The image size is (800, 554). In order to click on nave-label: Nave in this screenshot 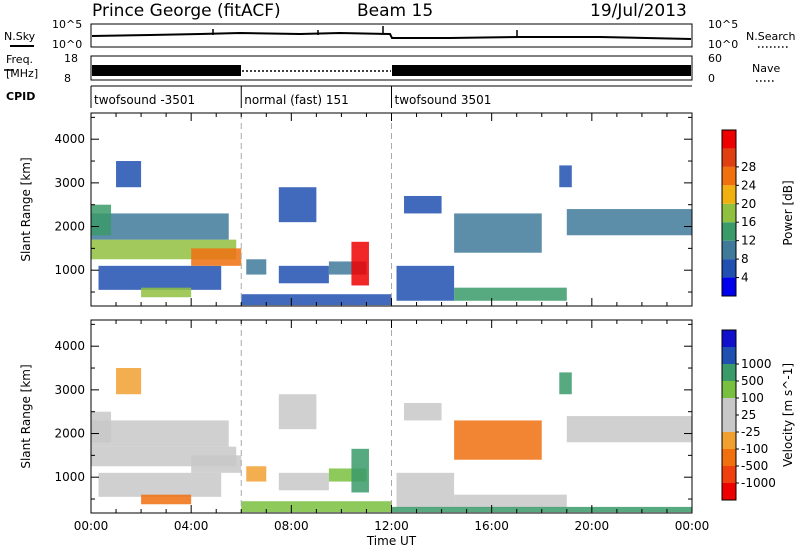, I will do `click(766, 68)`.